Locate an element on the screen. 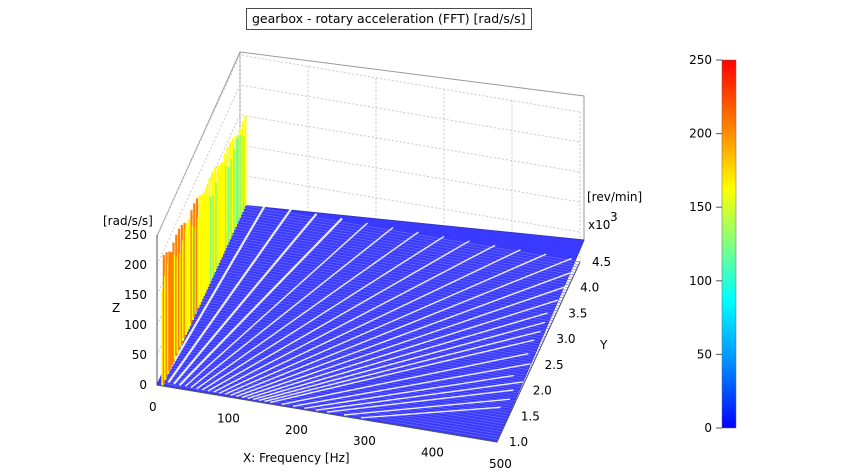 This screenshot has height=474, width=843. z-axis-unit: [rad/s/s] is located at coordinates (128, 221).